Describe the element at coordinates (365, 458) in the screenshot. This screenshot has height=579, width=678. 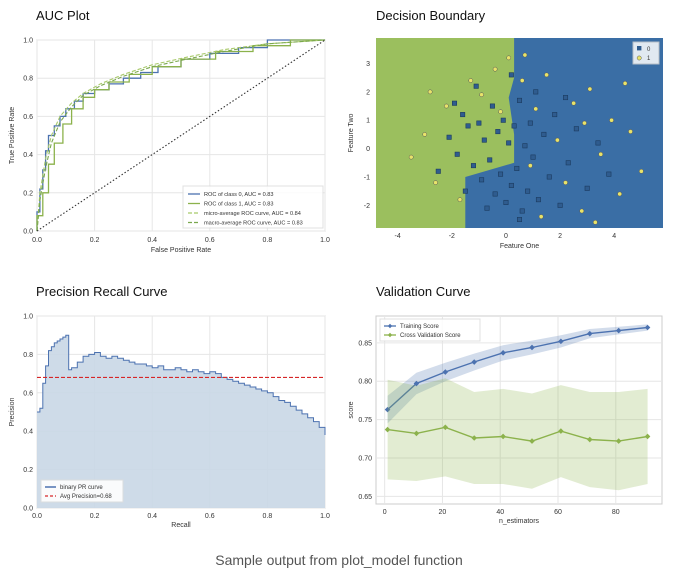
I see `y-tick-label: 0.70` at that location.